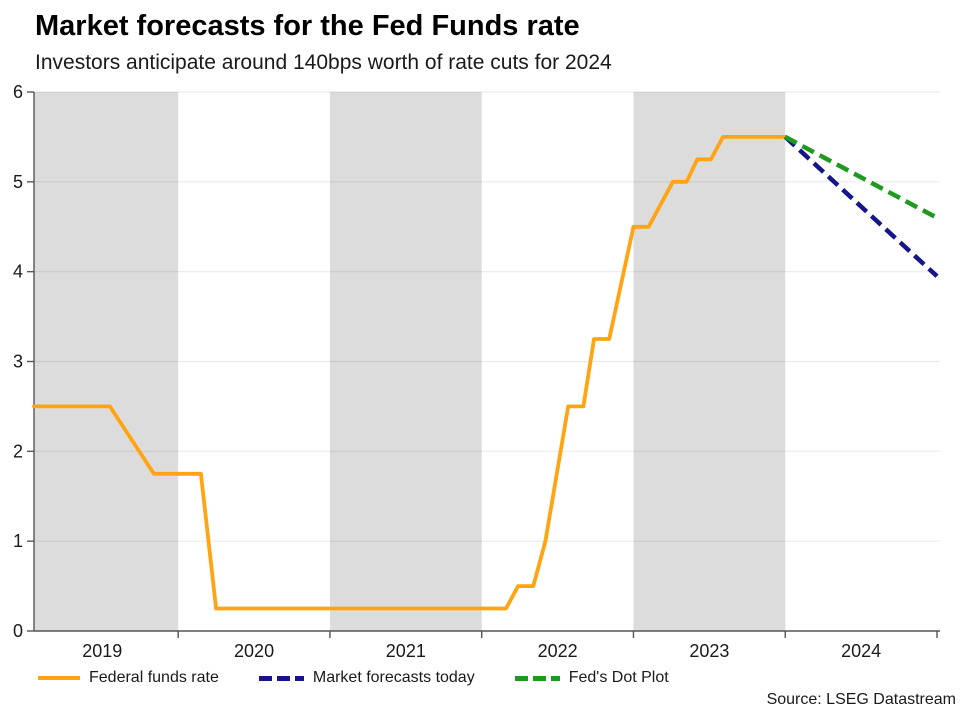 Image resolution: width=960 pixels, height=720 pixels. Describe the element at coordinates (18, 362) in the screenshot. I see `y-tick-label-3: 3` at that location.